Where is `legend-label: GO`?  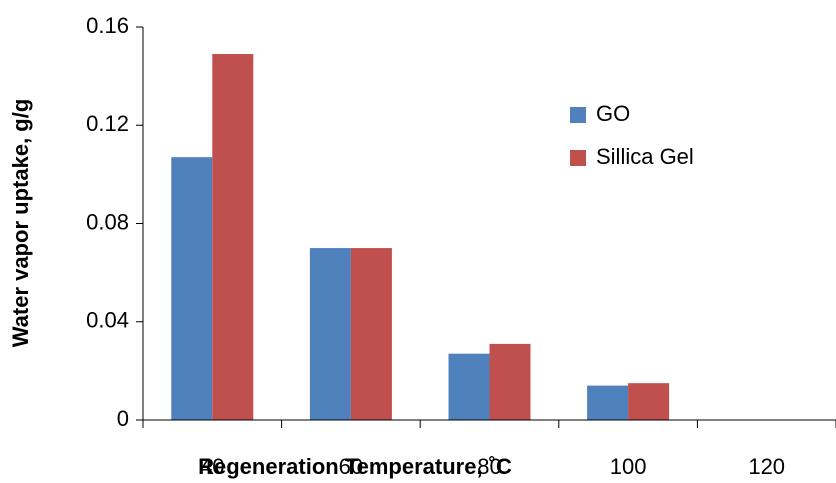
legend-label: GO is located at coordinates (613, 113).